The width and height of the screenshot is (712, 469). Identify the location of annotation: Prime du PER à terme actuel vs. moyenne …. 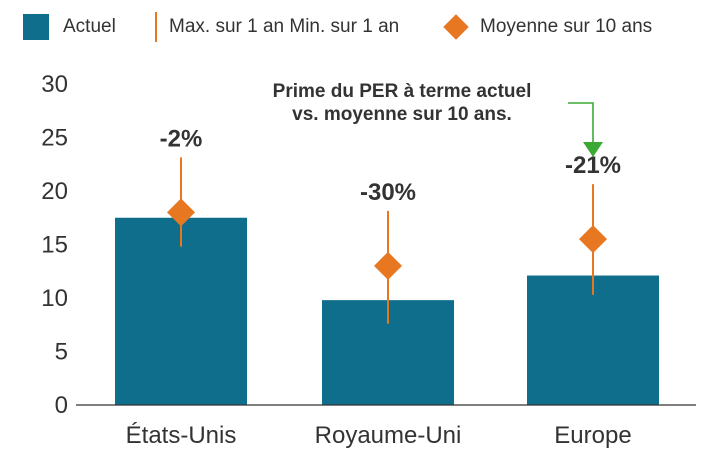
(402, 103).